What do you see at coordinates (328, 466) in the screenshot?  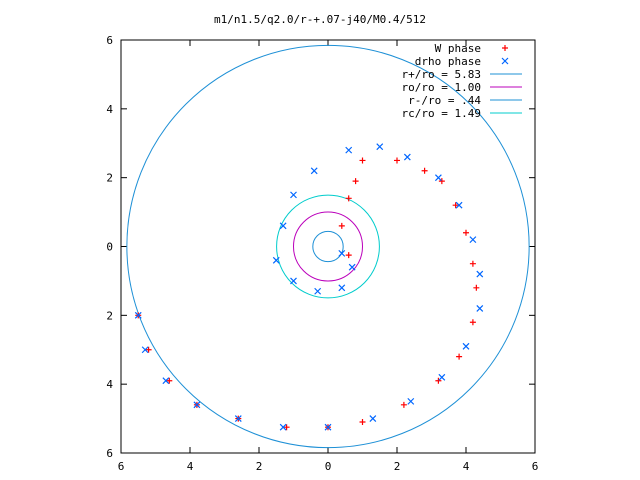 I see `x-tick-label: 0` at bounding box center [328, 466].